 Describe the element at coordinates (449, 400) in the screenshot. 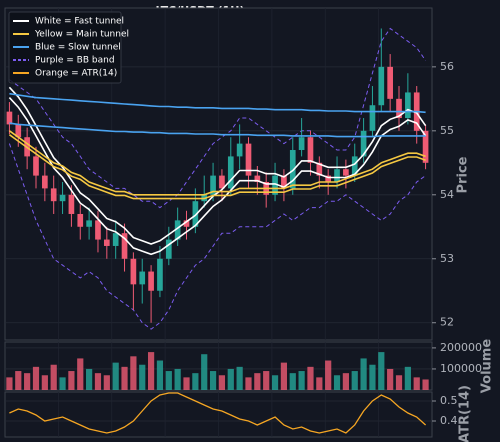

I see `y-tick-label: 0.5` at that location.